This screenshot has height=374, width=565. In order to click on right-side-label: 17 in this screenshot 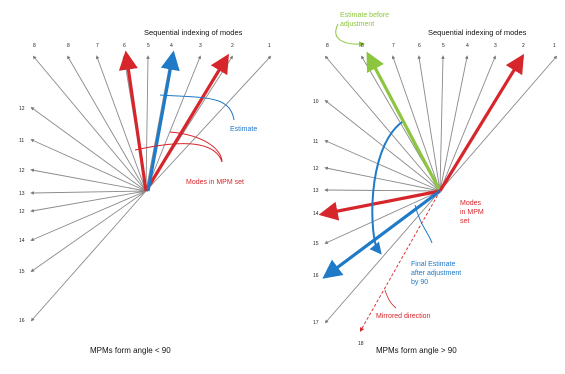, I will do `click(316, 323)`.